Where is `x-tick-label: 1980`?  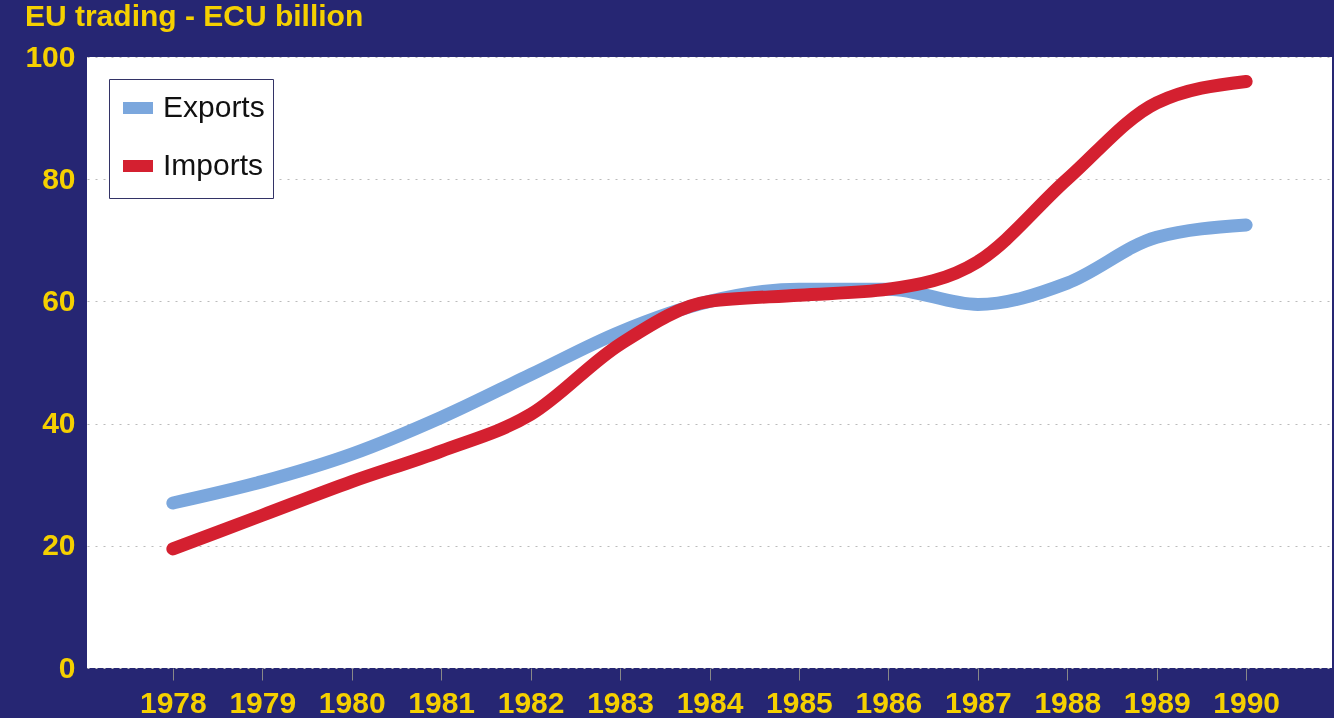 x-tick-label: 1980 is located at coordinates (352, 701).